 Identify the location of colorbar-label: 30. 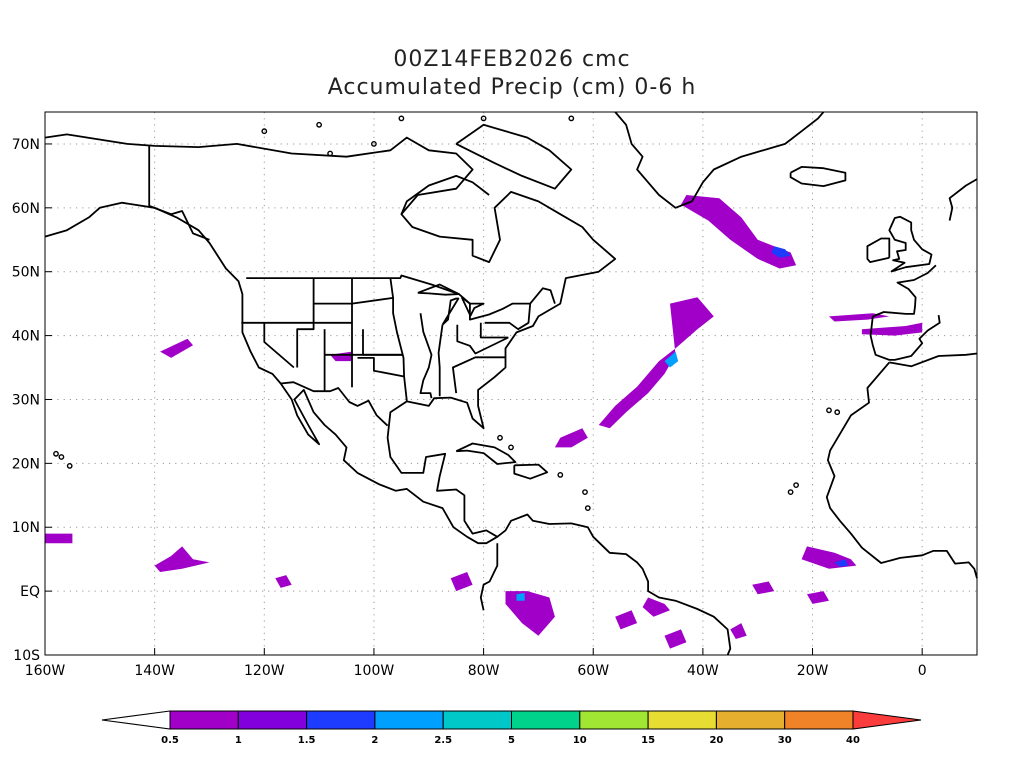
(785, 740).